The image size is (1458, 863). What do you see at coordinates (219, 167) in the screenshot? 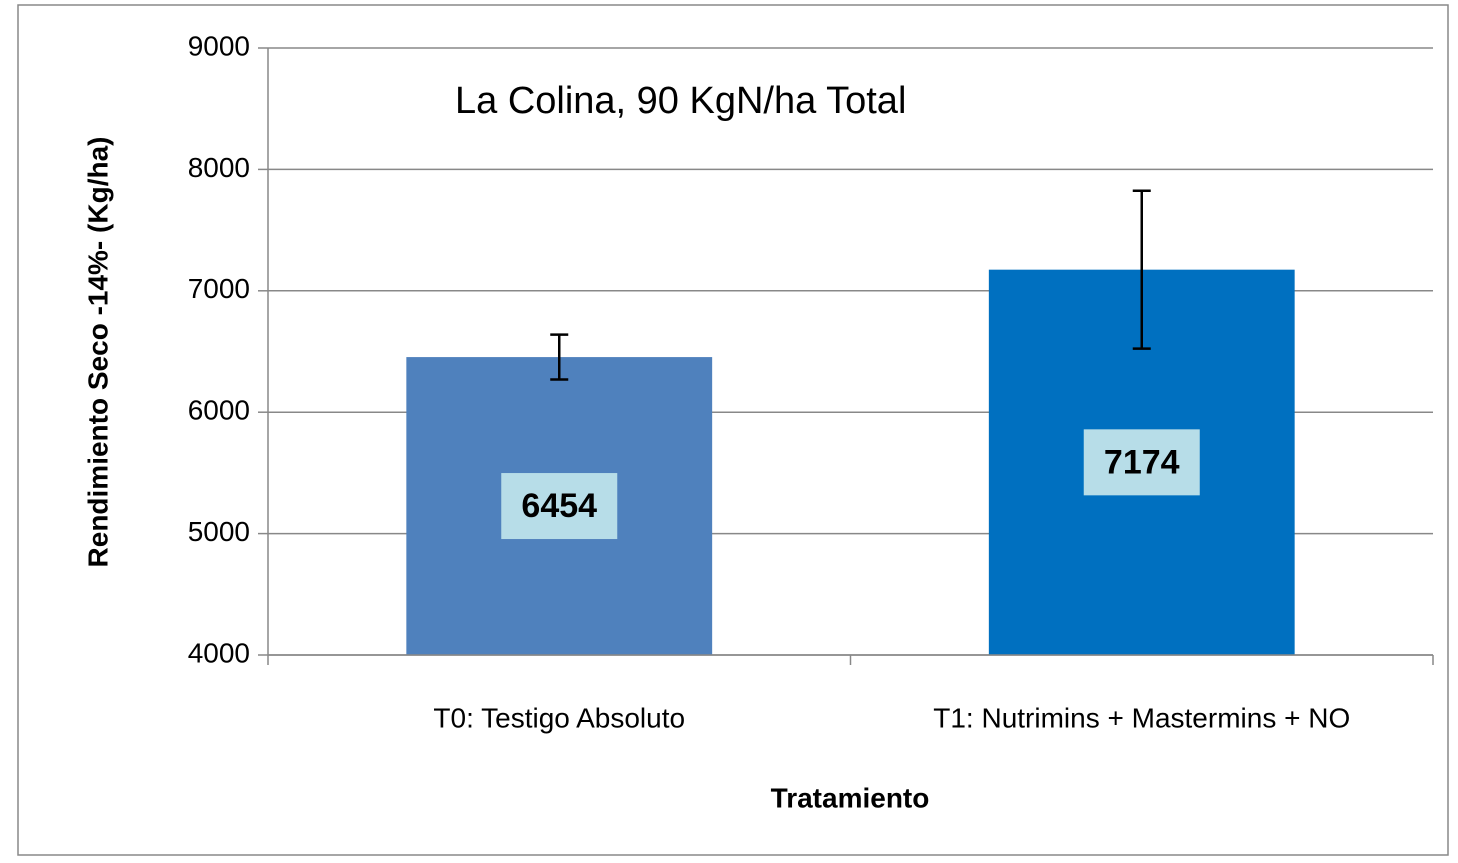
I see `y-tick-label: 8000` at bounding box center [219, 167].